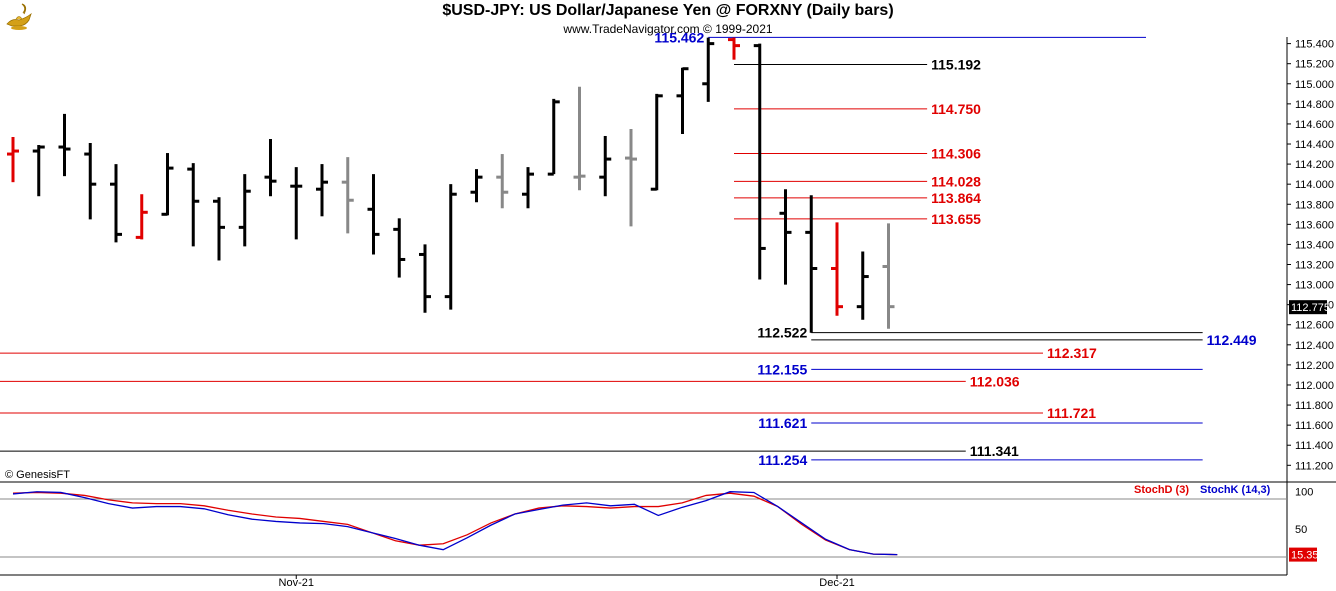  Describe the element at coordinates (1161, 490) in the screenshot. I see `stochd-legend: StochD (3)` at that location.